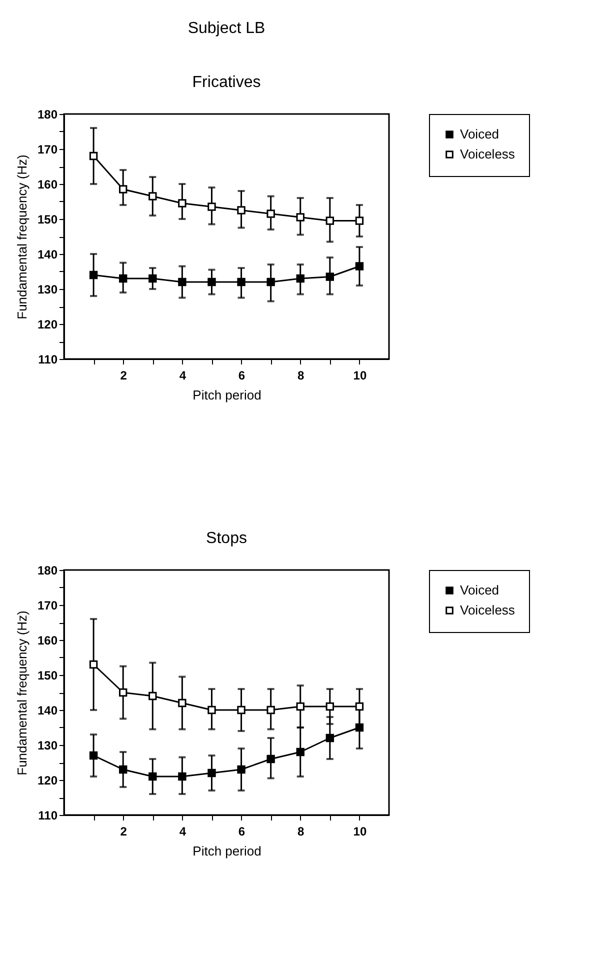 This screenshot has width=615, height=964. What do you see at coordinates (227, 28) in the screenshot?
I see `chart-title: Subject LB` at bounding box center [227, 28].